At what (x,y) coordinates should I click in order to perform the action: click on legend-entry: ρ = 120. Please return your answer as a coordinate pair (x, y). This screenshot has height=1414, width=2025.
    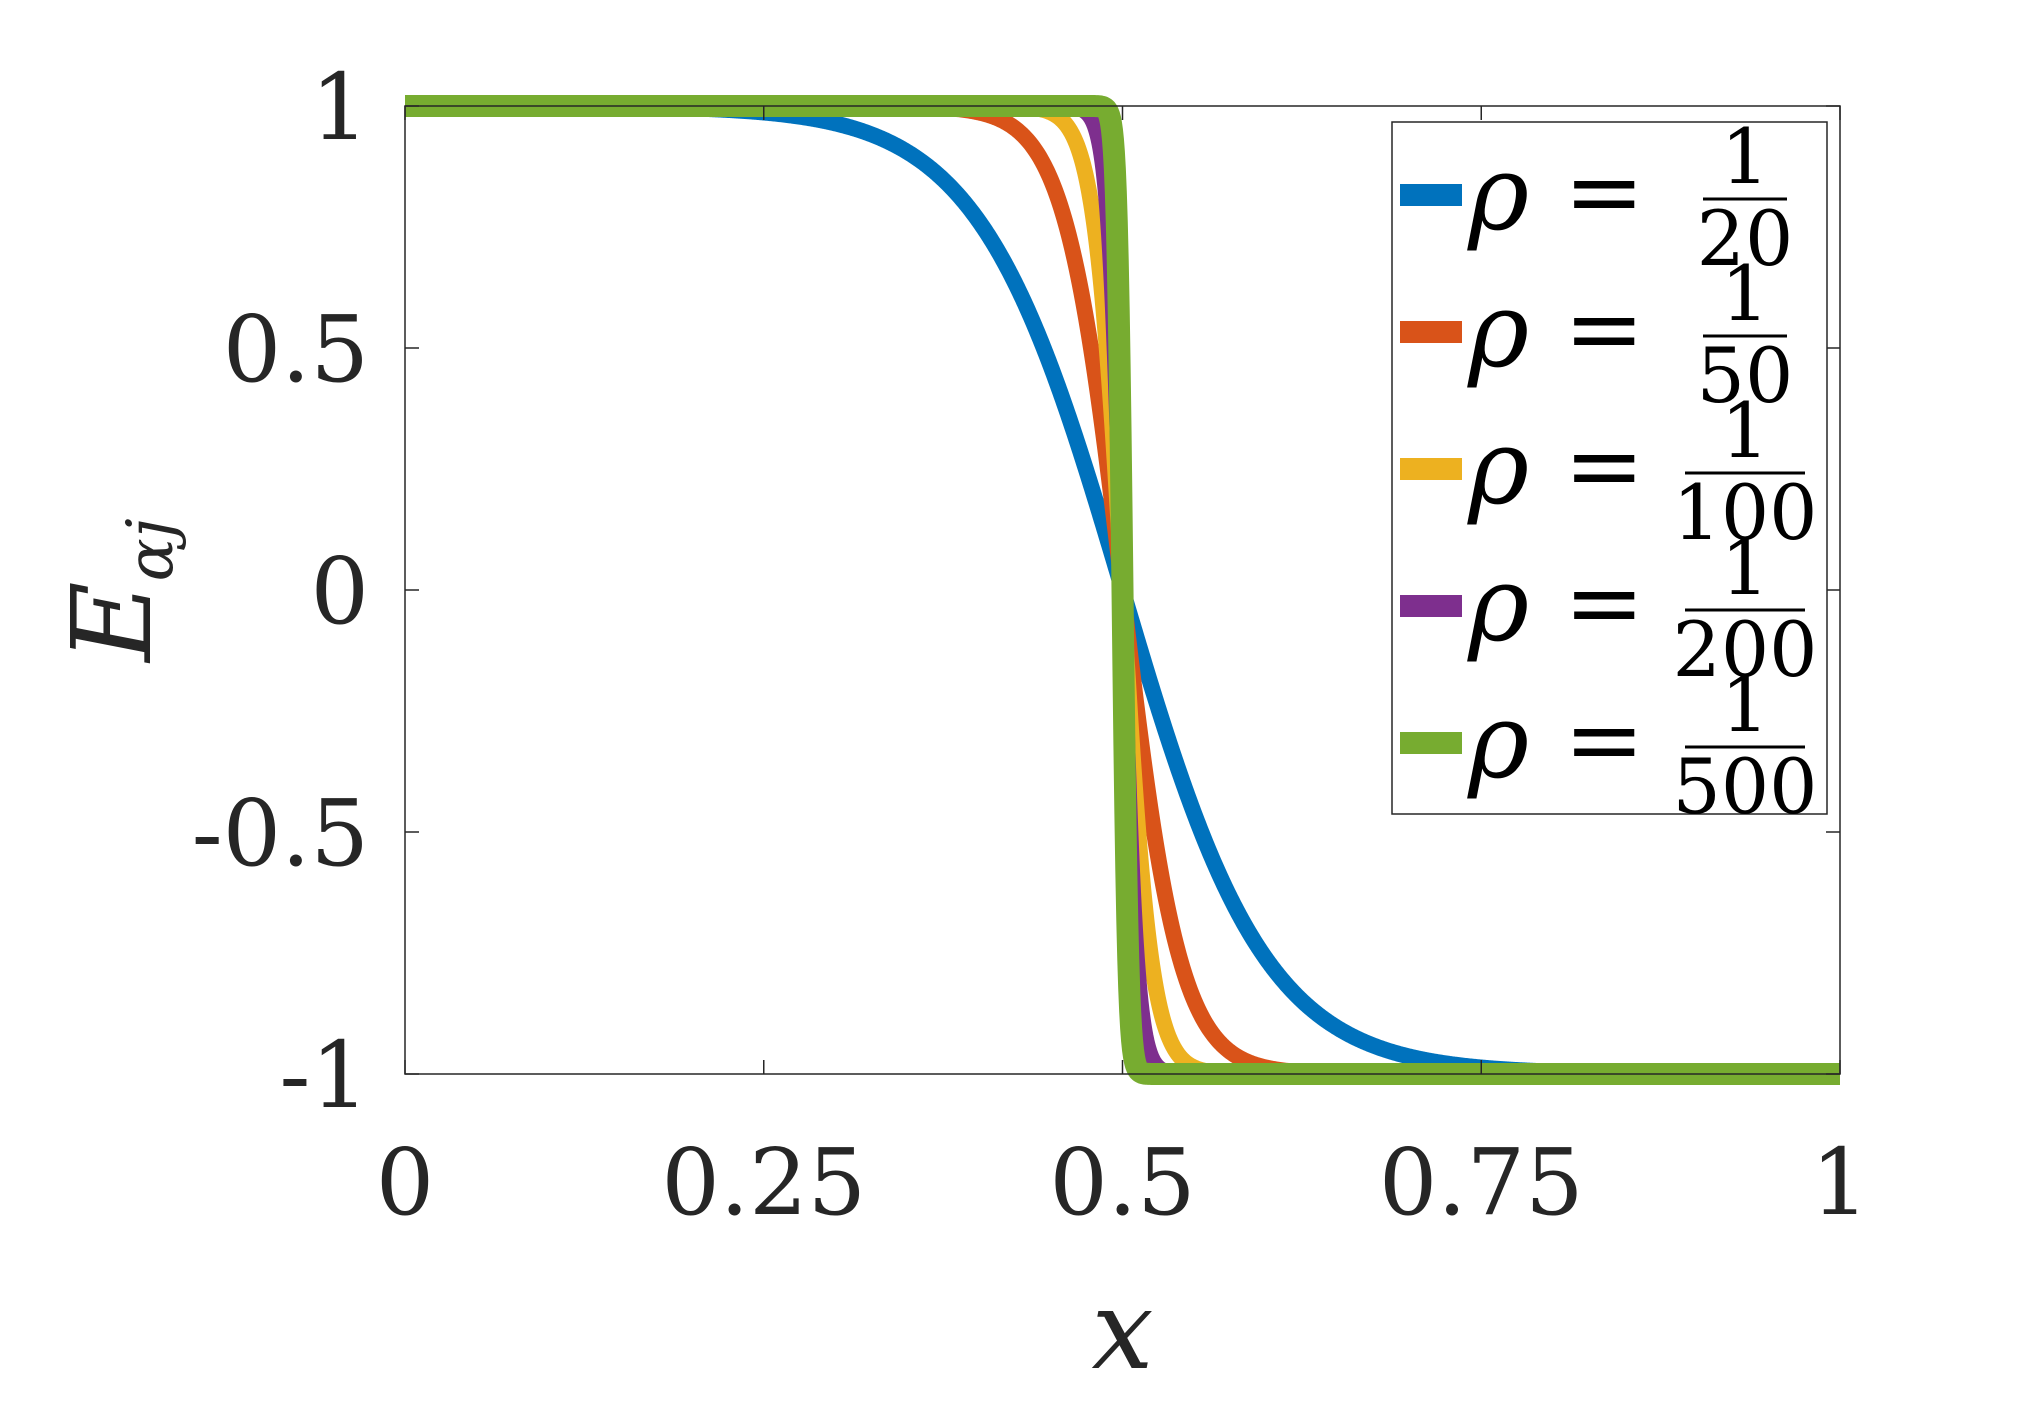
    Looking at the image, I should click on (1596, 197).